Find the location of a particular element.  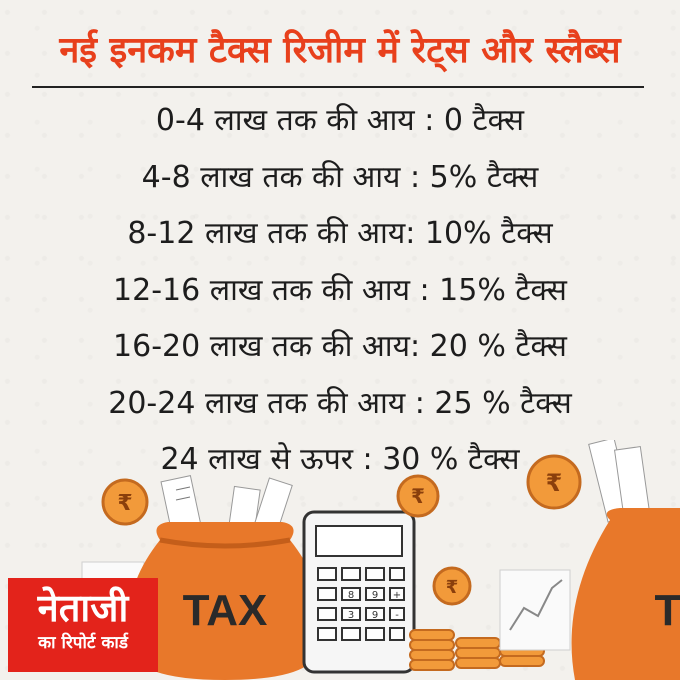

calc-key: 8 is located at coordinates (351, 595).